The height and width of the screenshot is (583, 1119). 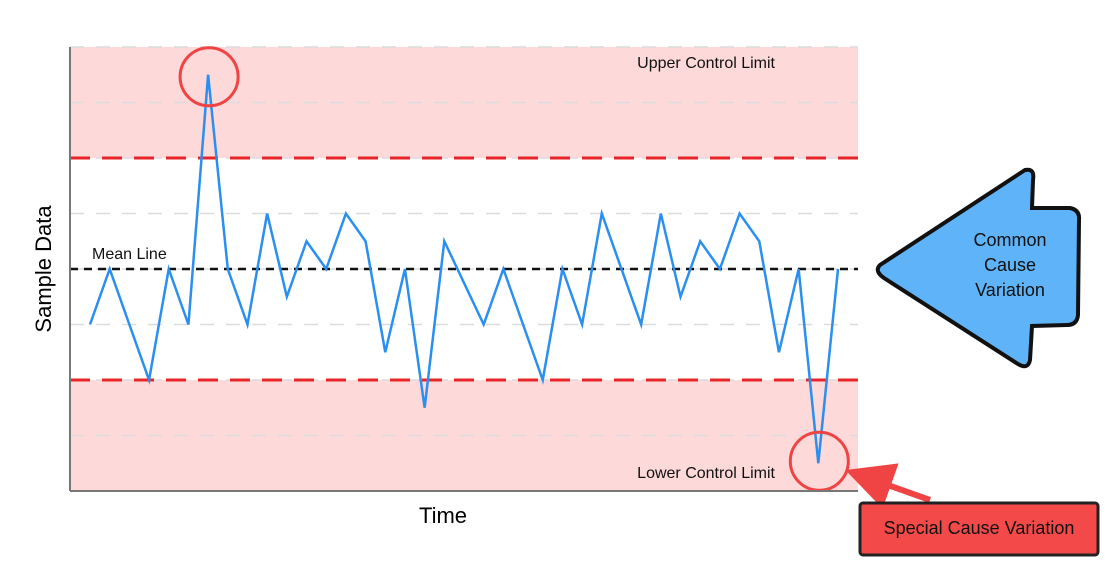 I want to click on special-cause-circle, so click(x=209, y=77).